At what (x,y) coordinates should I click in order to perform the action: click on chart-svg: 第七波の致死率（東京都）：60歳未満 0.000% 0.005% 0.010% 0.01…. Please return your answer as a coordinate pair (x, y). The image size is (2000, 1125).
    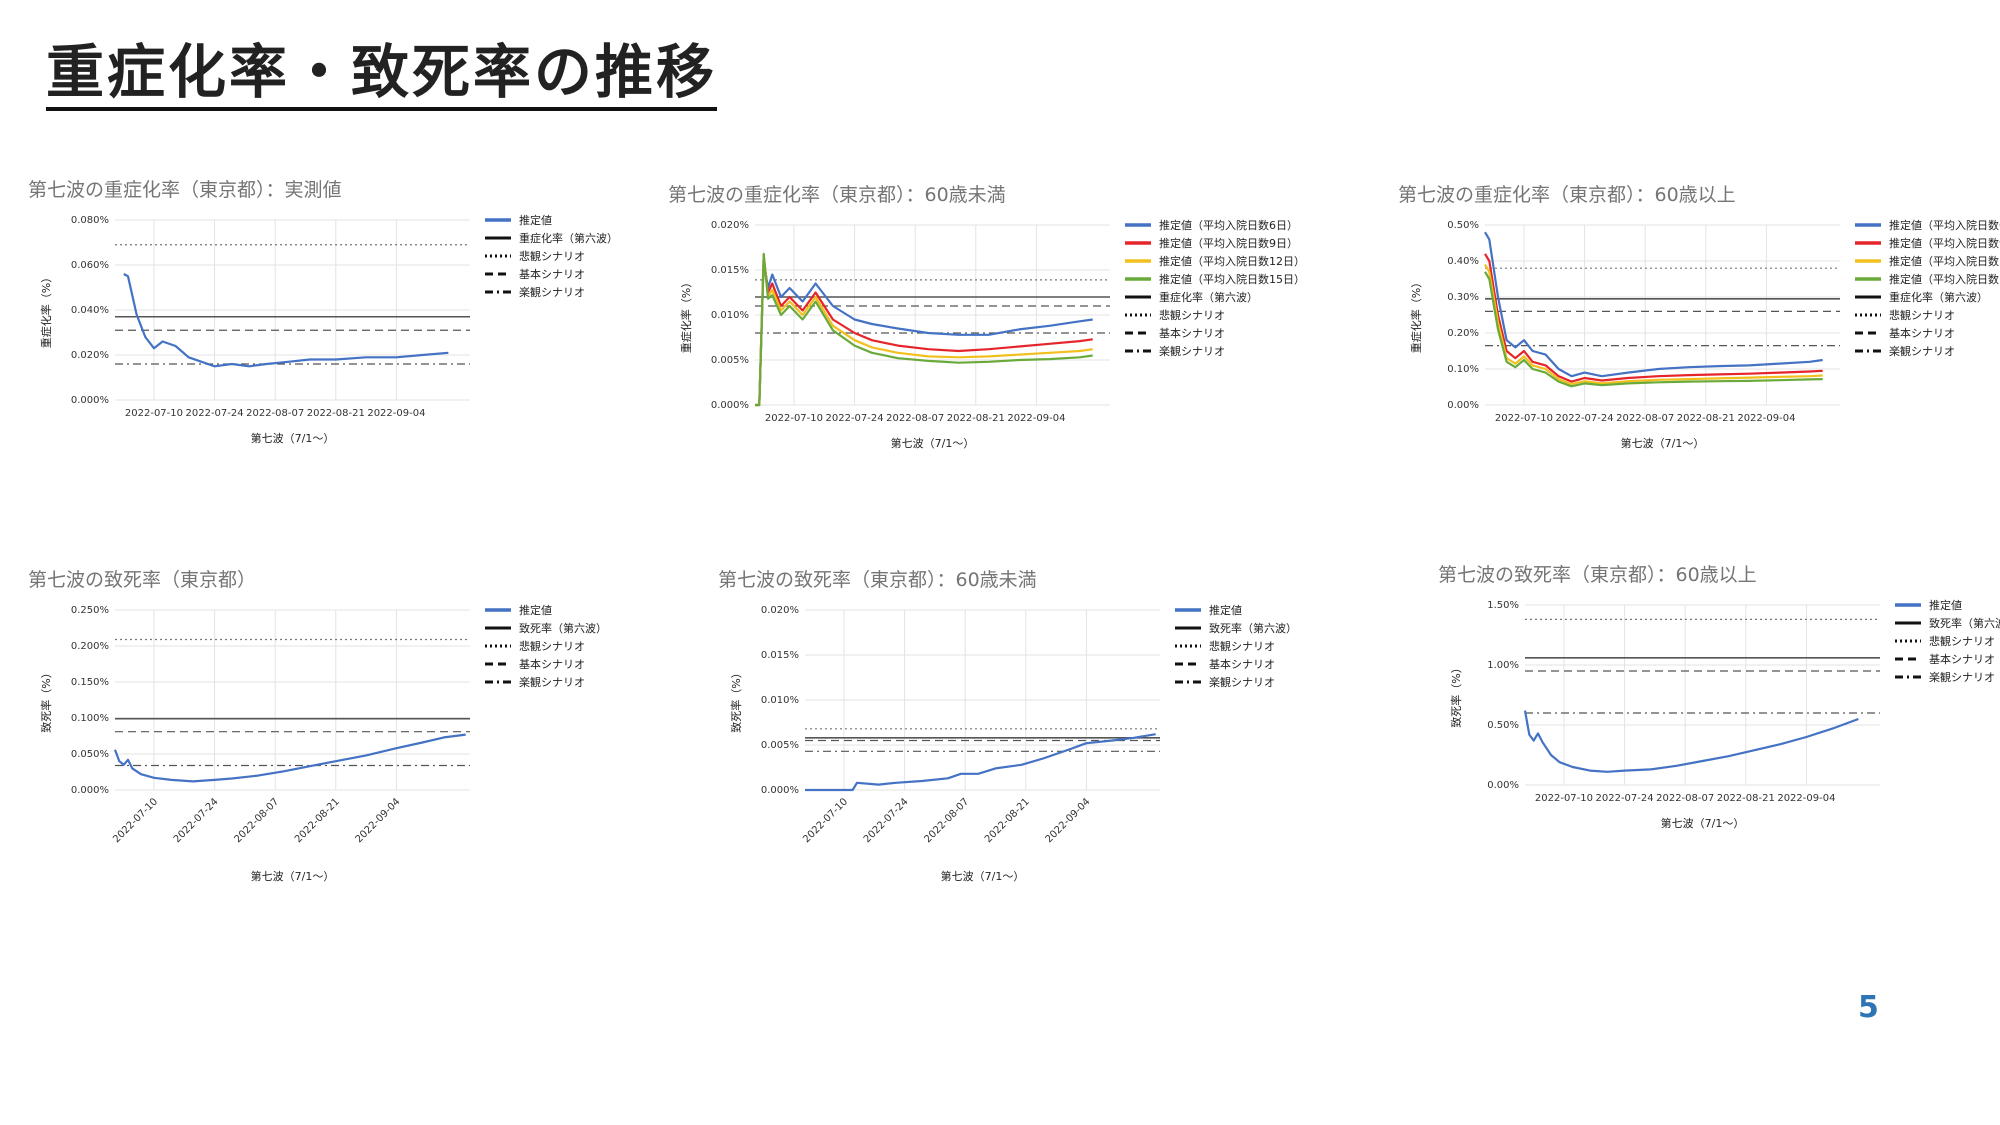
    Looking at the image, I should click on (1007, 726).